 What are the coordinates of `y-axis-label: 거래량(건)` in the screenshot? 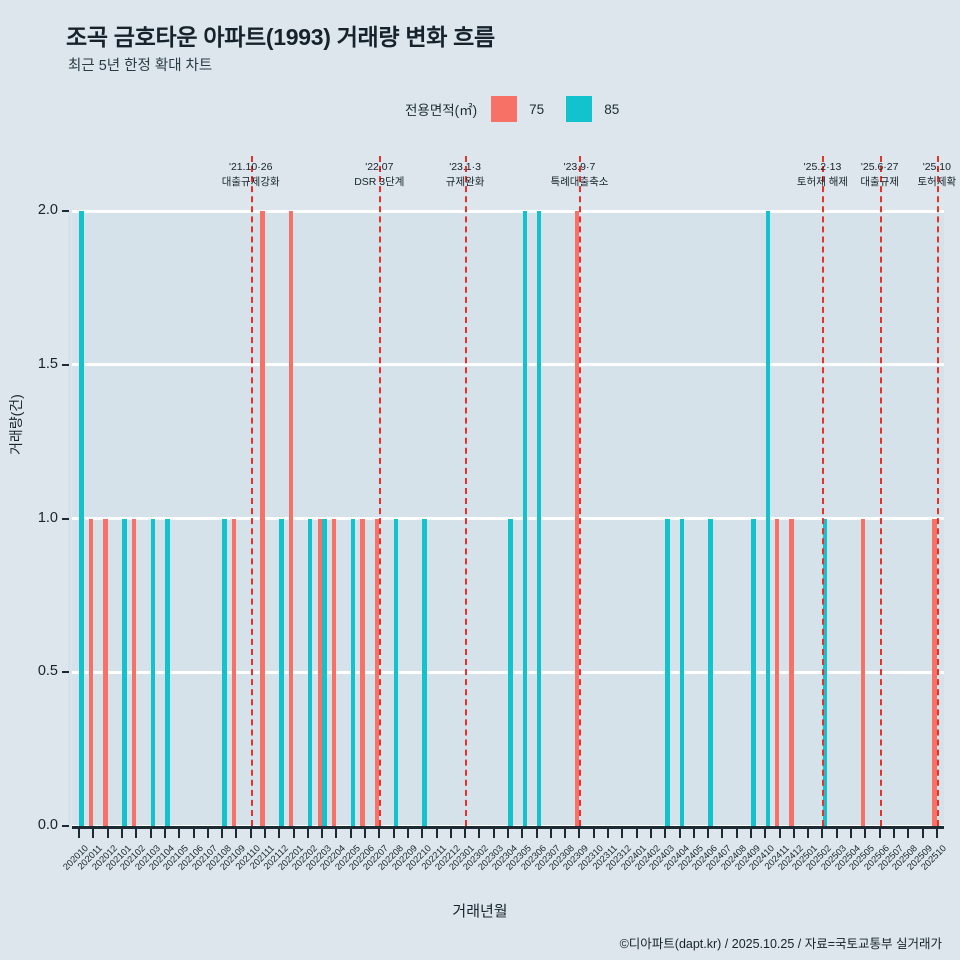 It's located at (16, 424).